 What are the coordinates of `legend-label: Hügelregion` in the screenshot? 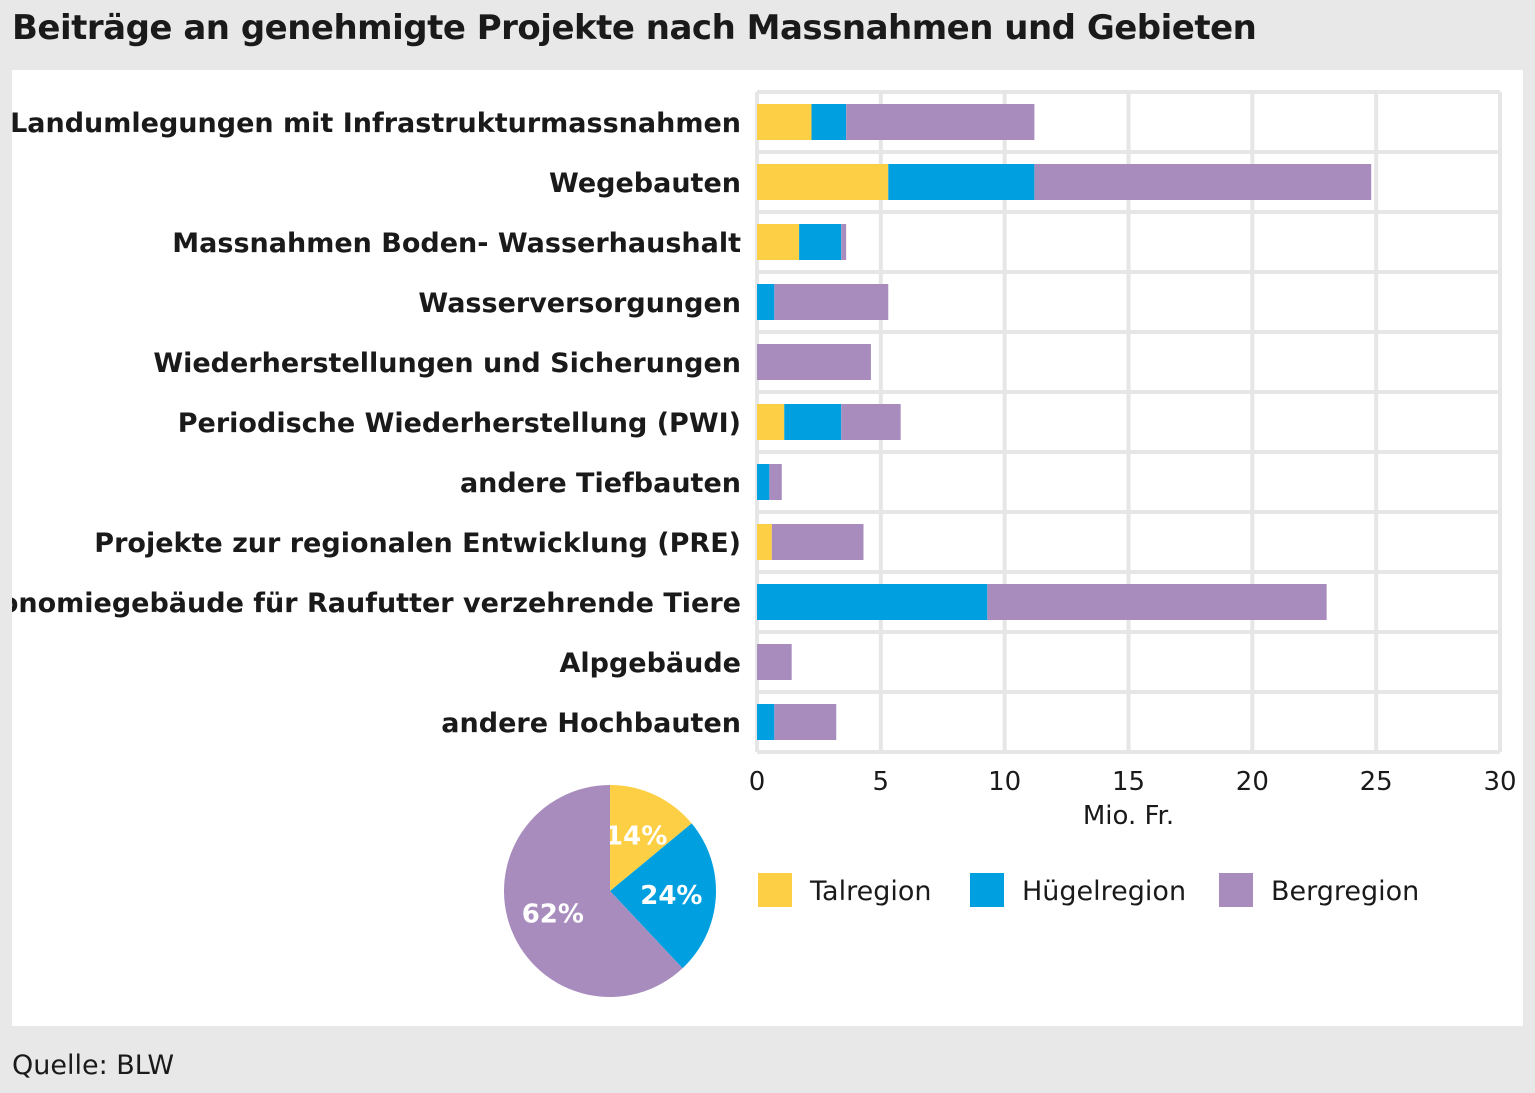 It's located at (1104, 891).